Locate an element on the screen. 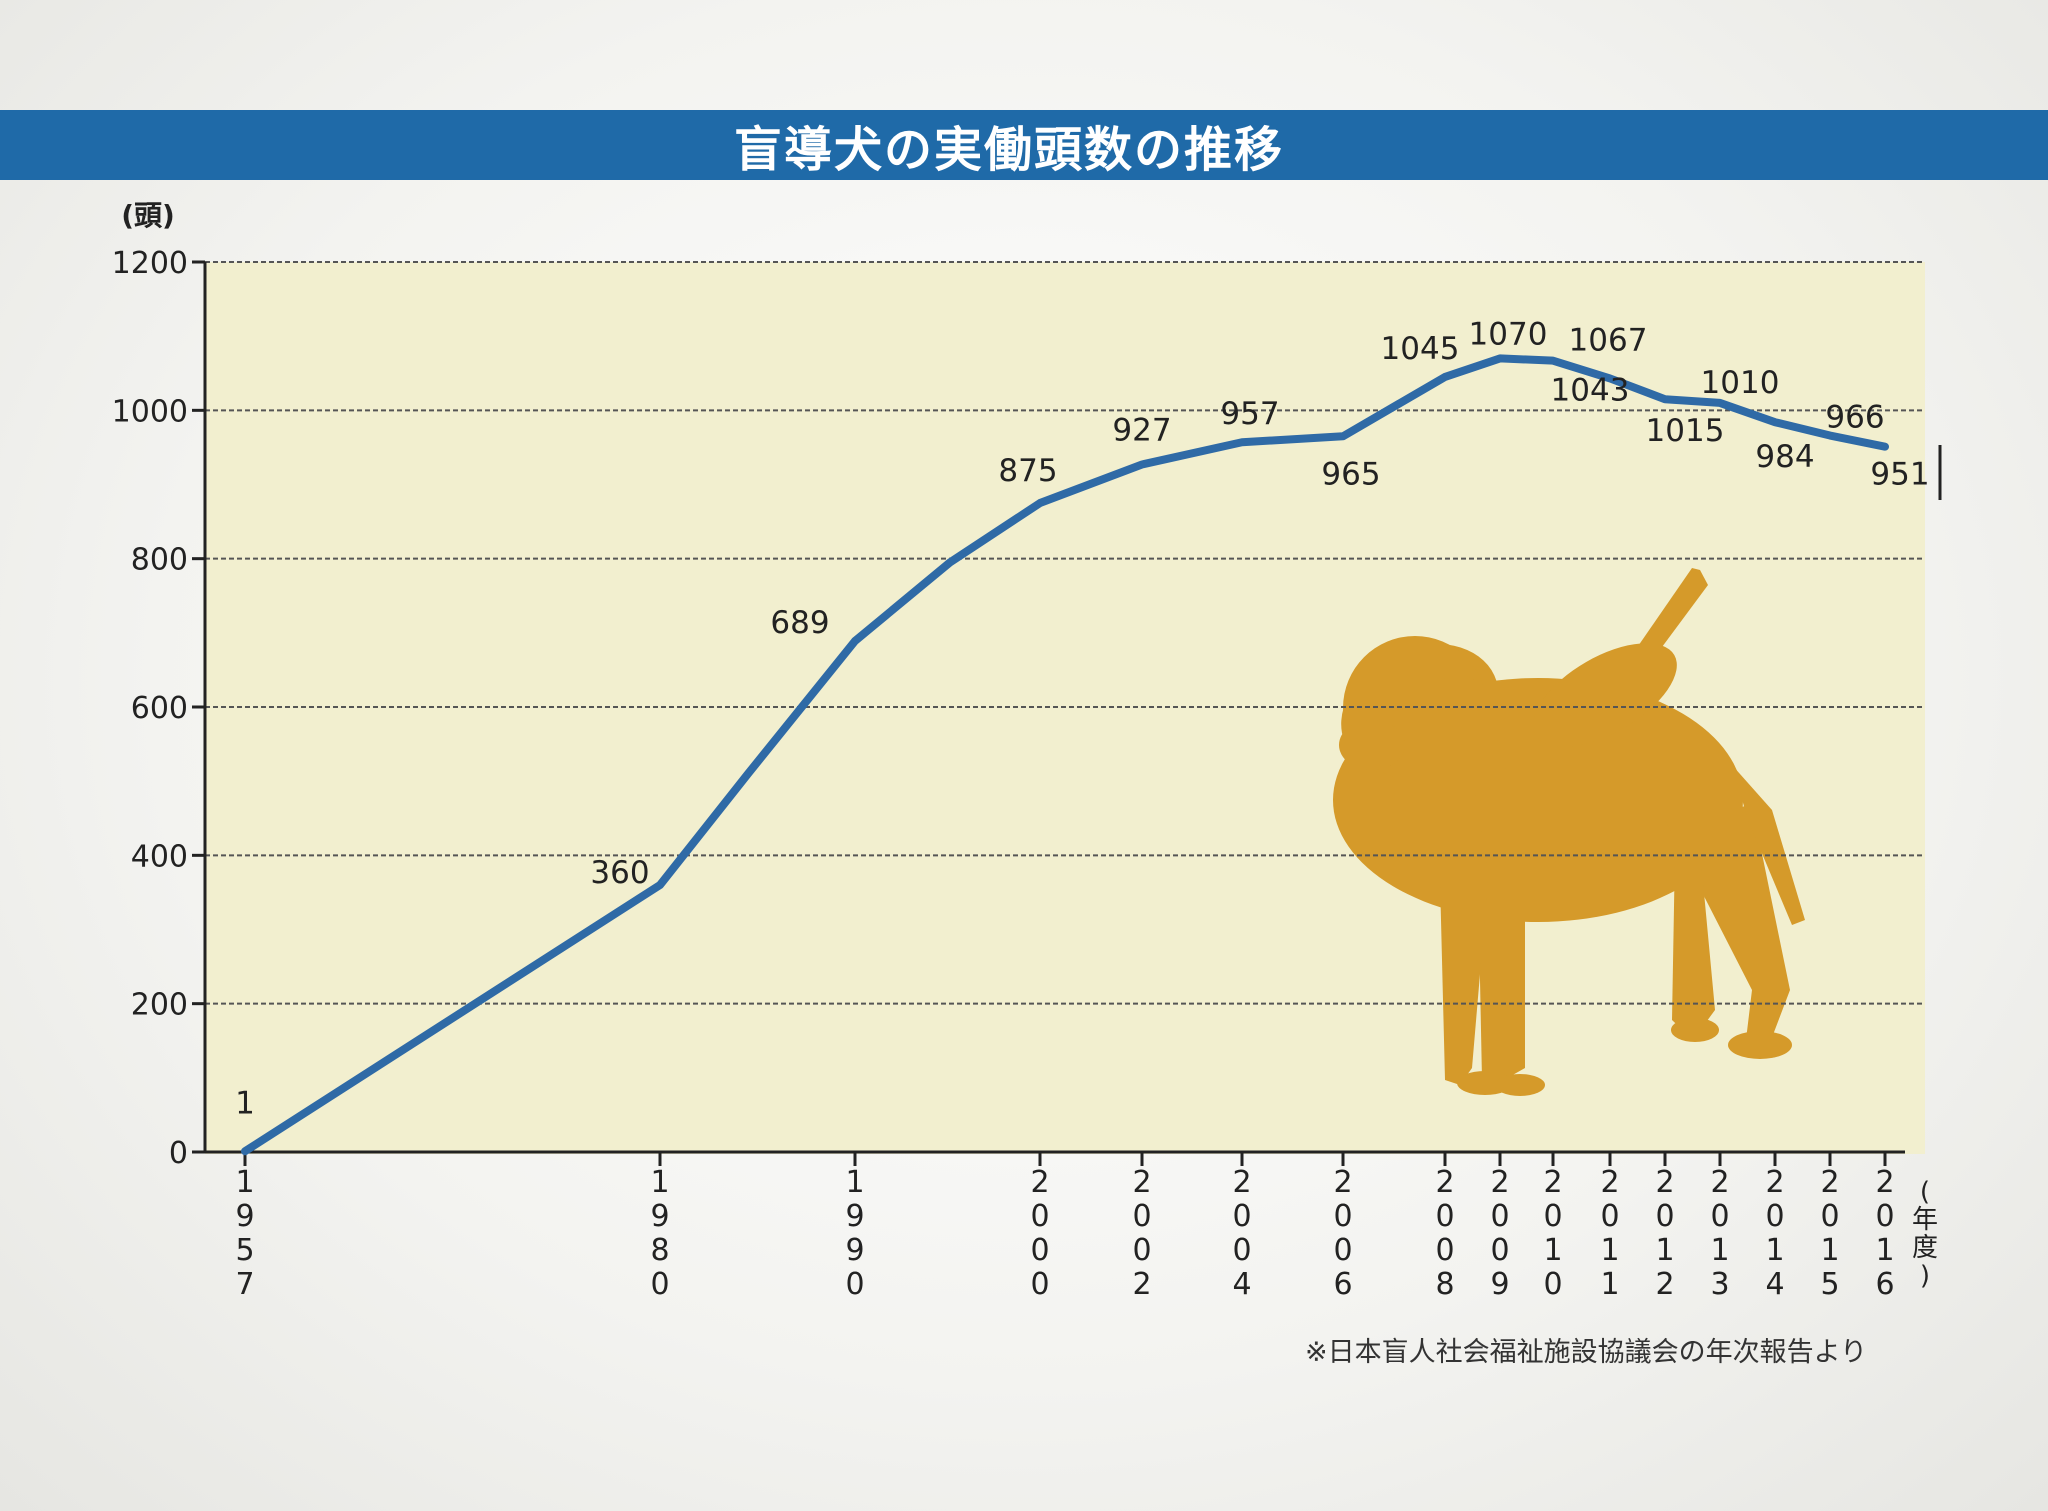  data-label: 1045 is located at coordinates (1420, 349).